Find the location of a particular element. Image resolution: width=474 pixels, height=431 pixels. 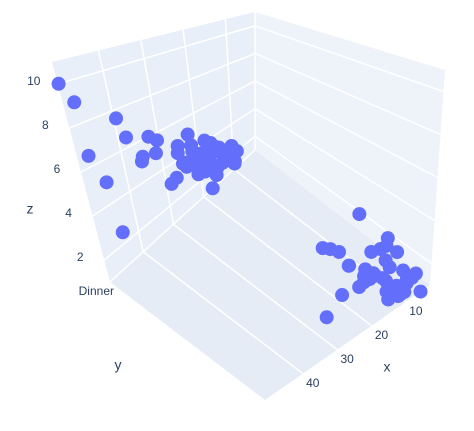

y-tick-label: Dinner is located at coordinates (96, 291).